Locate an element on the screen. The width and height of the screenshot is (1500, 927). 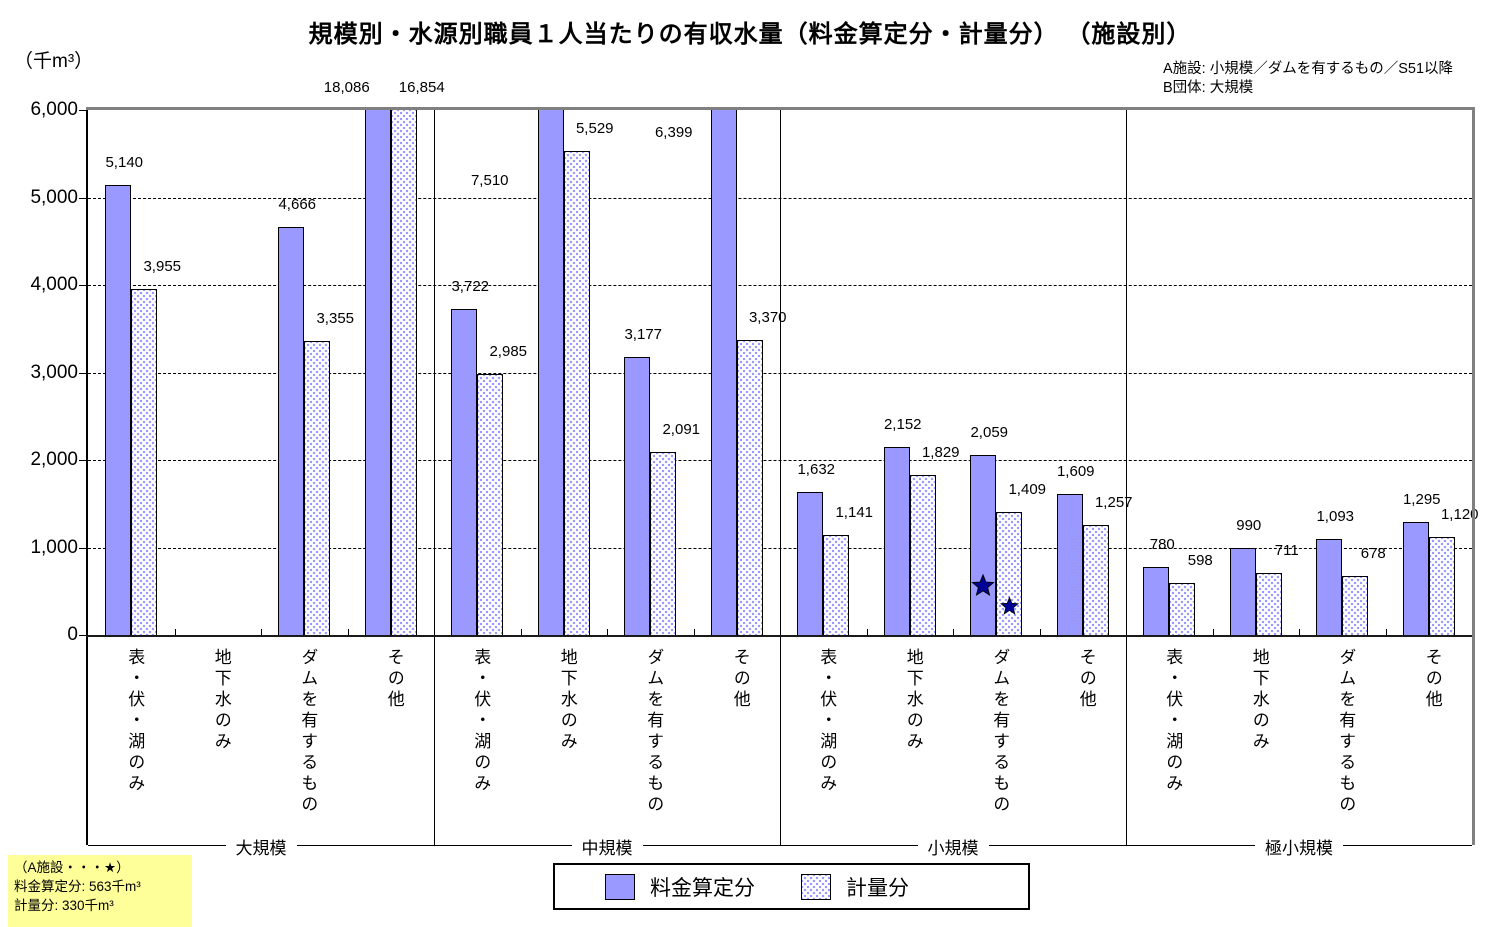
bar-value-label: 5,140 is located at coordinates (124, 163).